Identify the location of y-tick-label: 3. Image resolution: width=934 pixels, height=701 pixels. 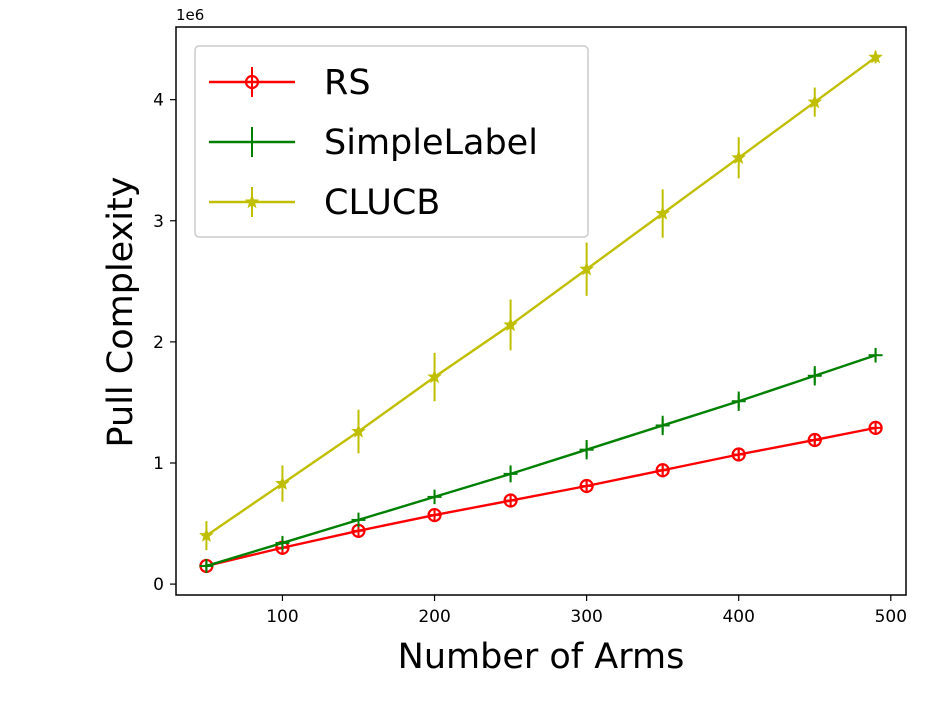
(158, 222).